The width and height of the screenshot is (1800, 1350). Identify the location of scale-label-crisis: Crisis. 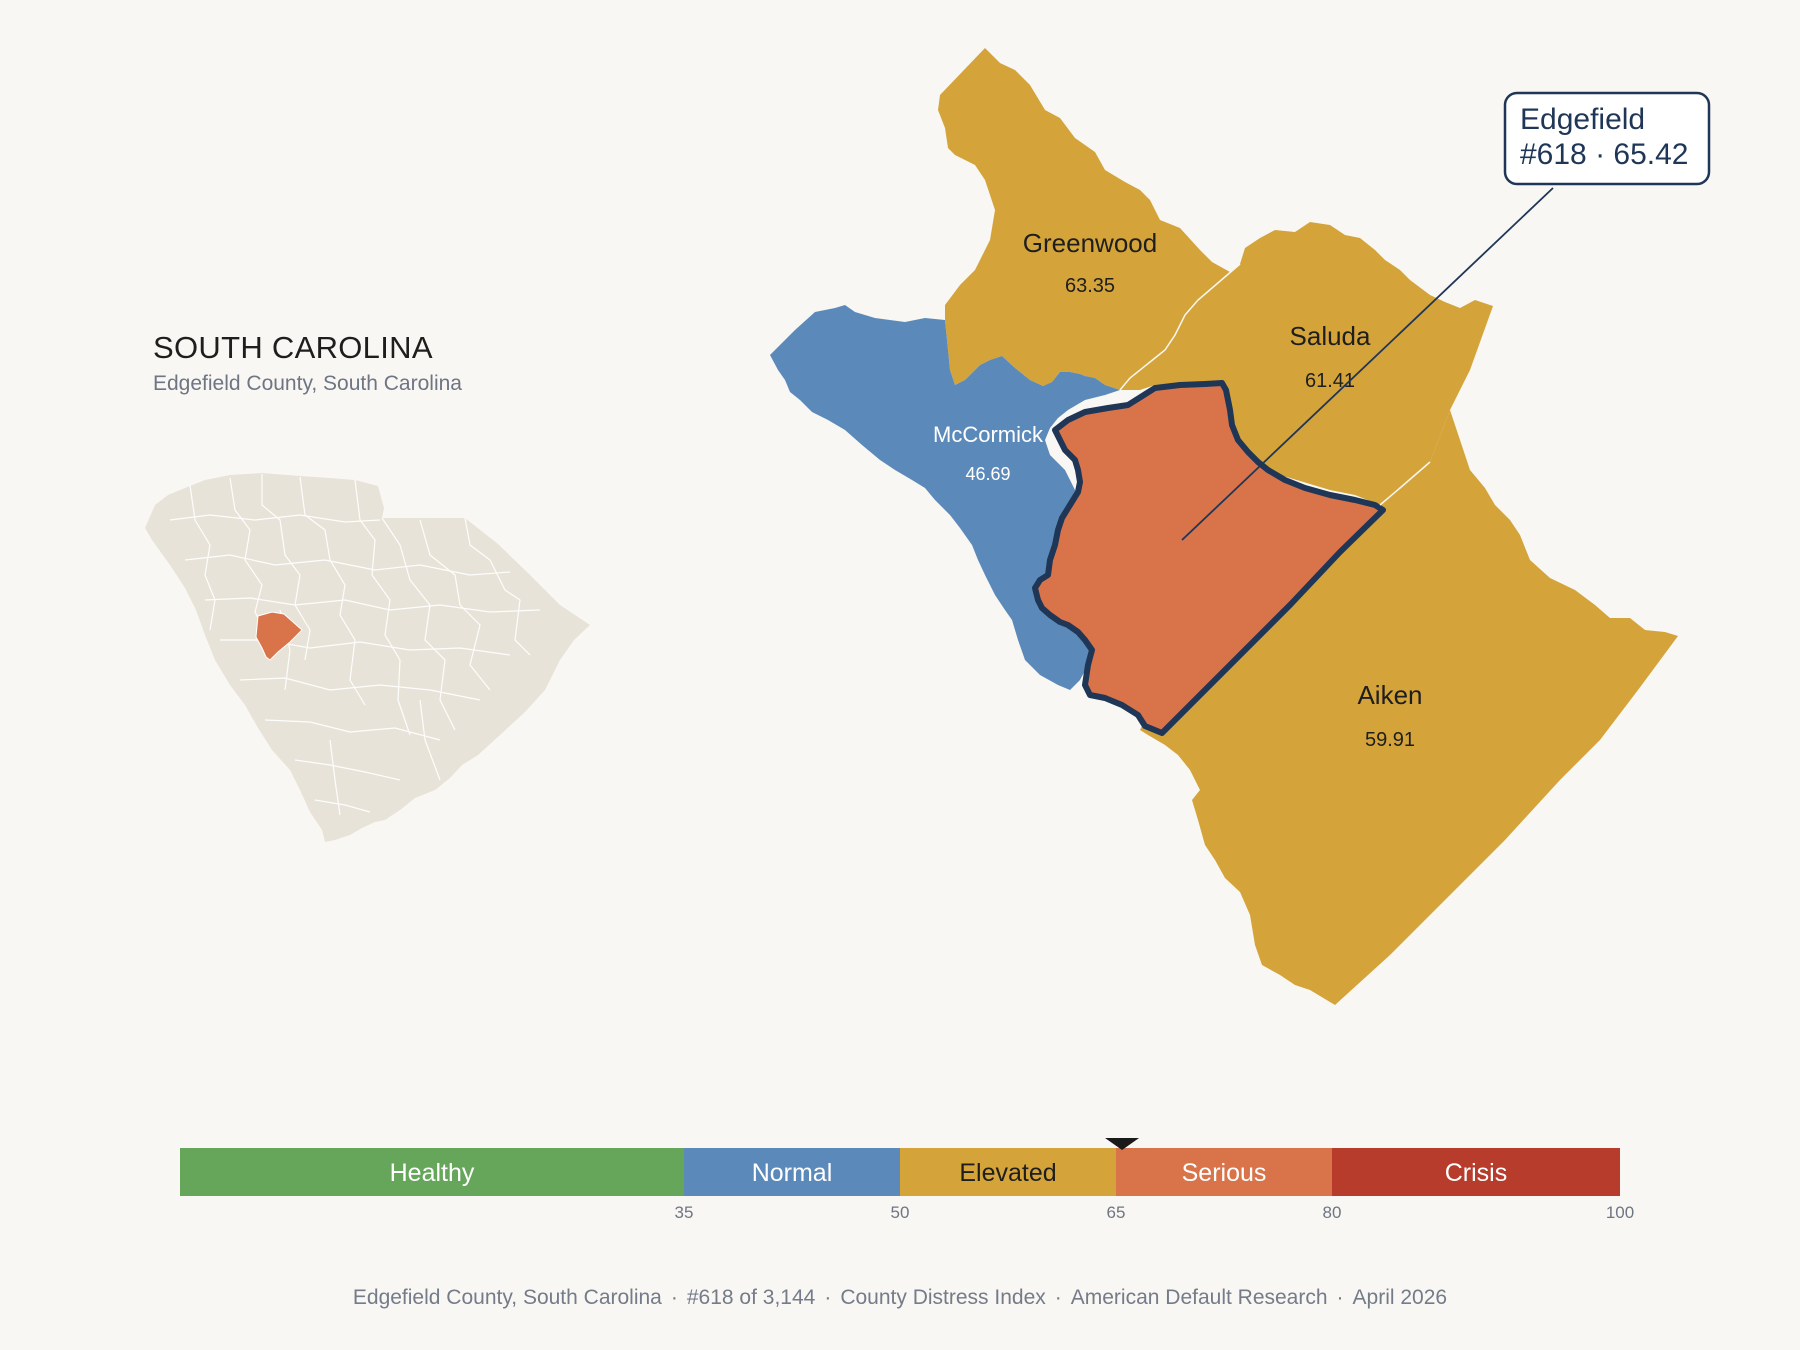
(1476, 1173).